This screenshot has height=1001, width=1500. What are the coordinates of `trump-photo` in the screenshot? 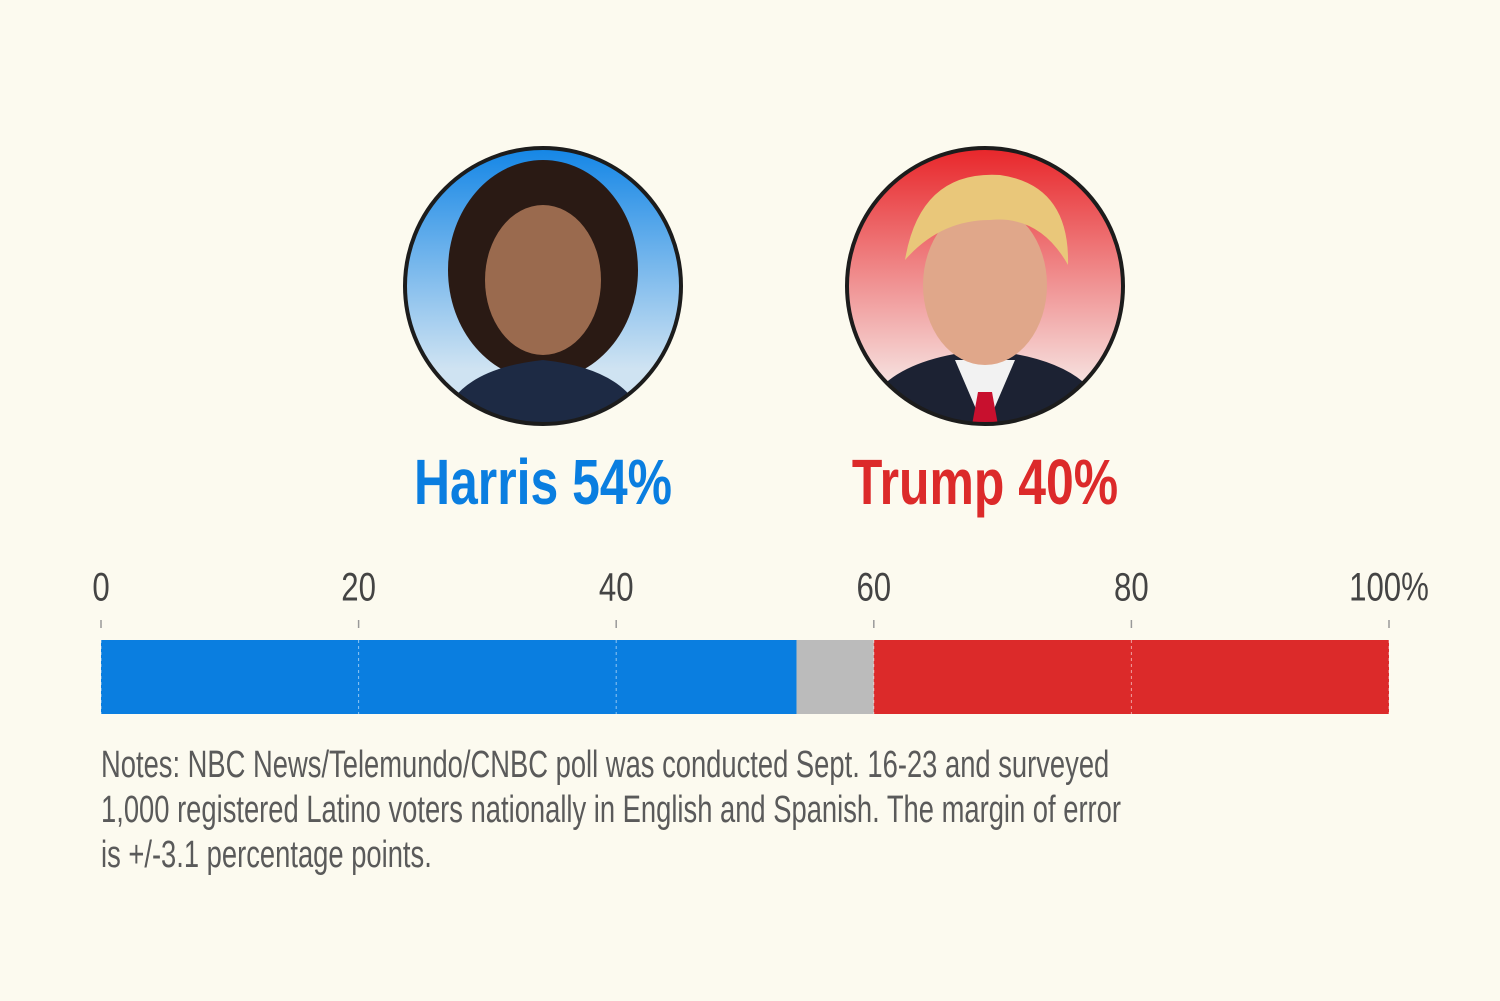 It's located at (985, 286).